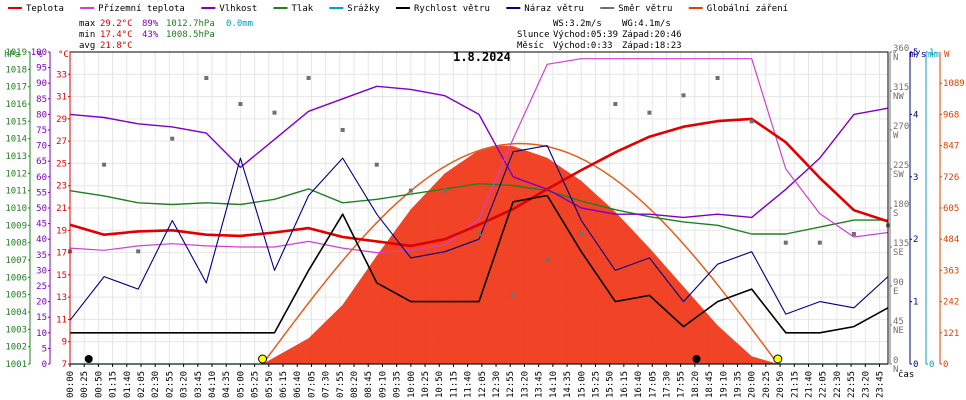 This screenshot has width=966, height=400. Describe the element at coordinates (116, 24) in the screenshot. I see `stat-max-temp: 29.2°C` at that location.